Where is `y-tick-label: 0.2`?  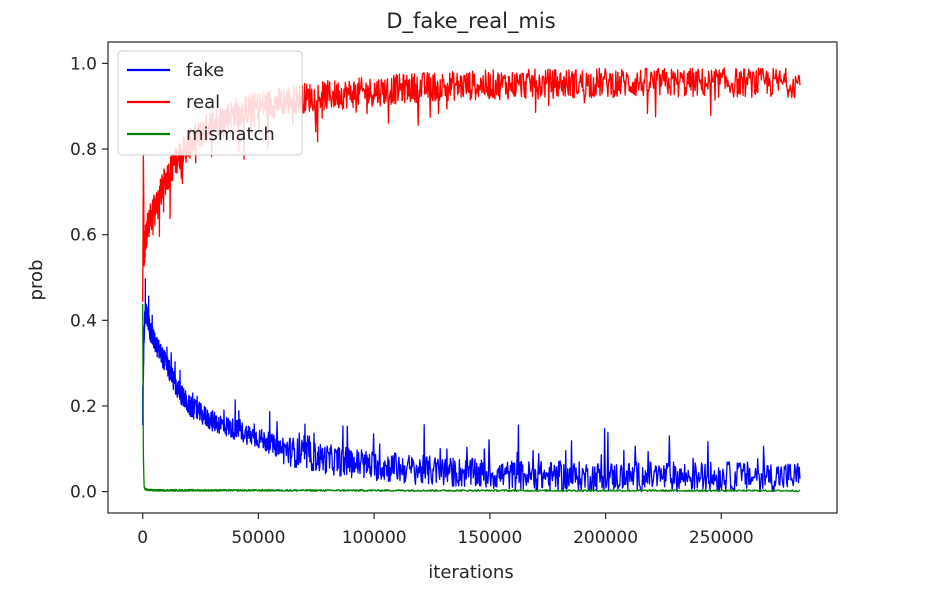
y-tick-label: 0.2 is located at coordinates (83, 407).